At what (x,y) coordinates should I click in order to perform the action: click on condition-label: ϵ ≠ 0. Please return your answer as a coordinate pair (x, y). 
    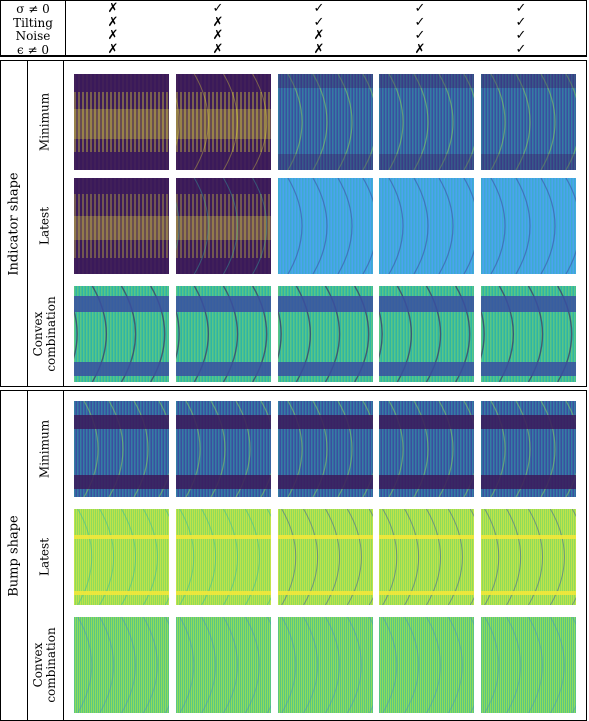
    Looking at the image, I should click on (33, 49).